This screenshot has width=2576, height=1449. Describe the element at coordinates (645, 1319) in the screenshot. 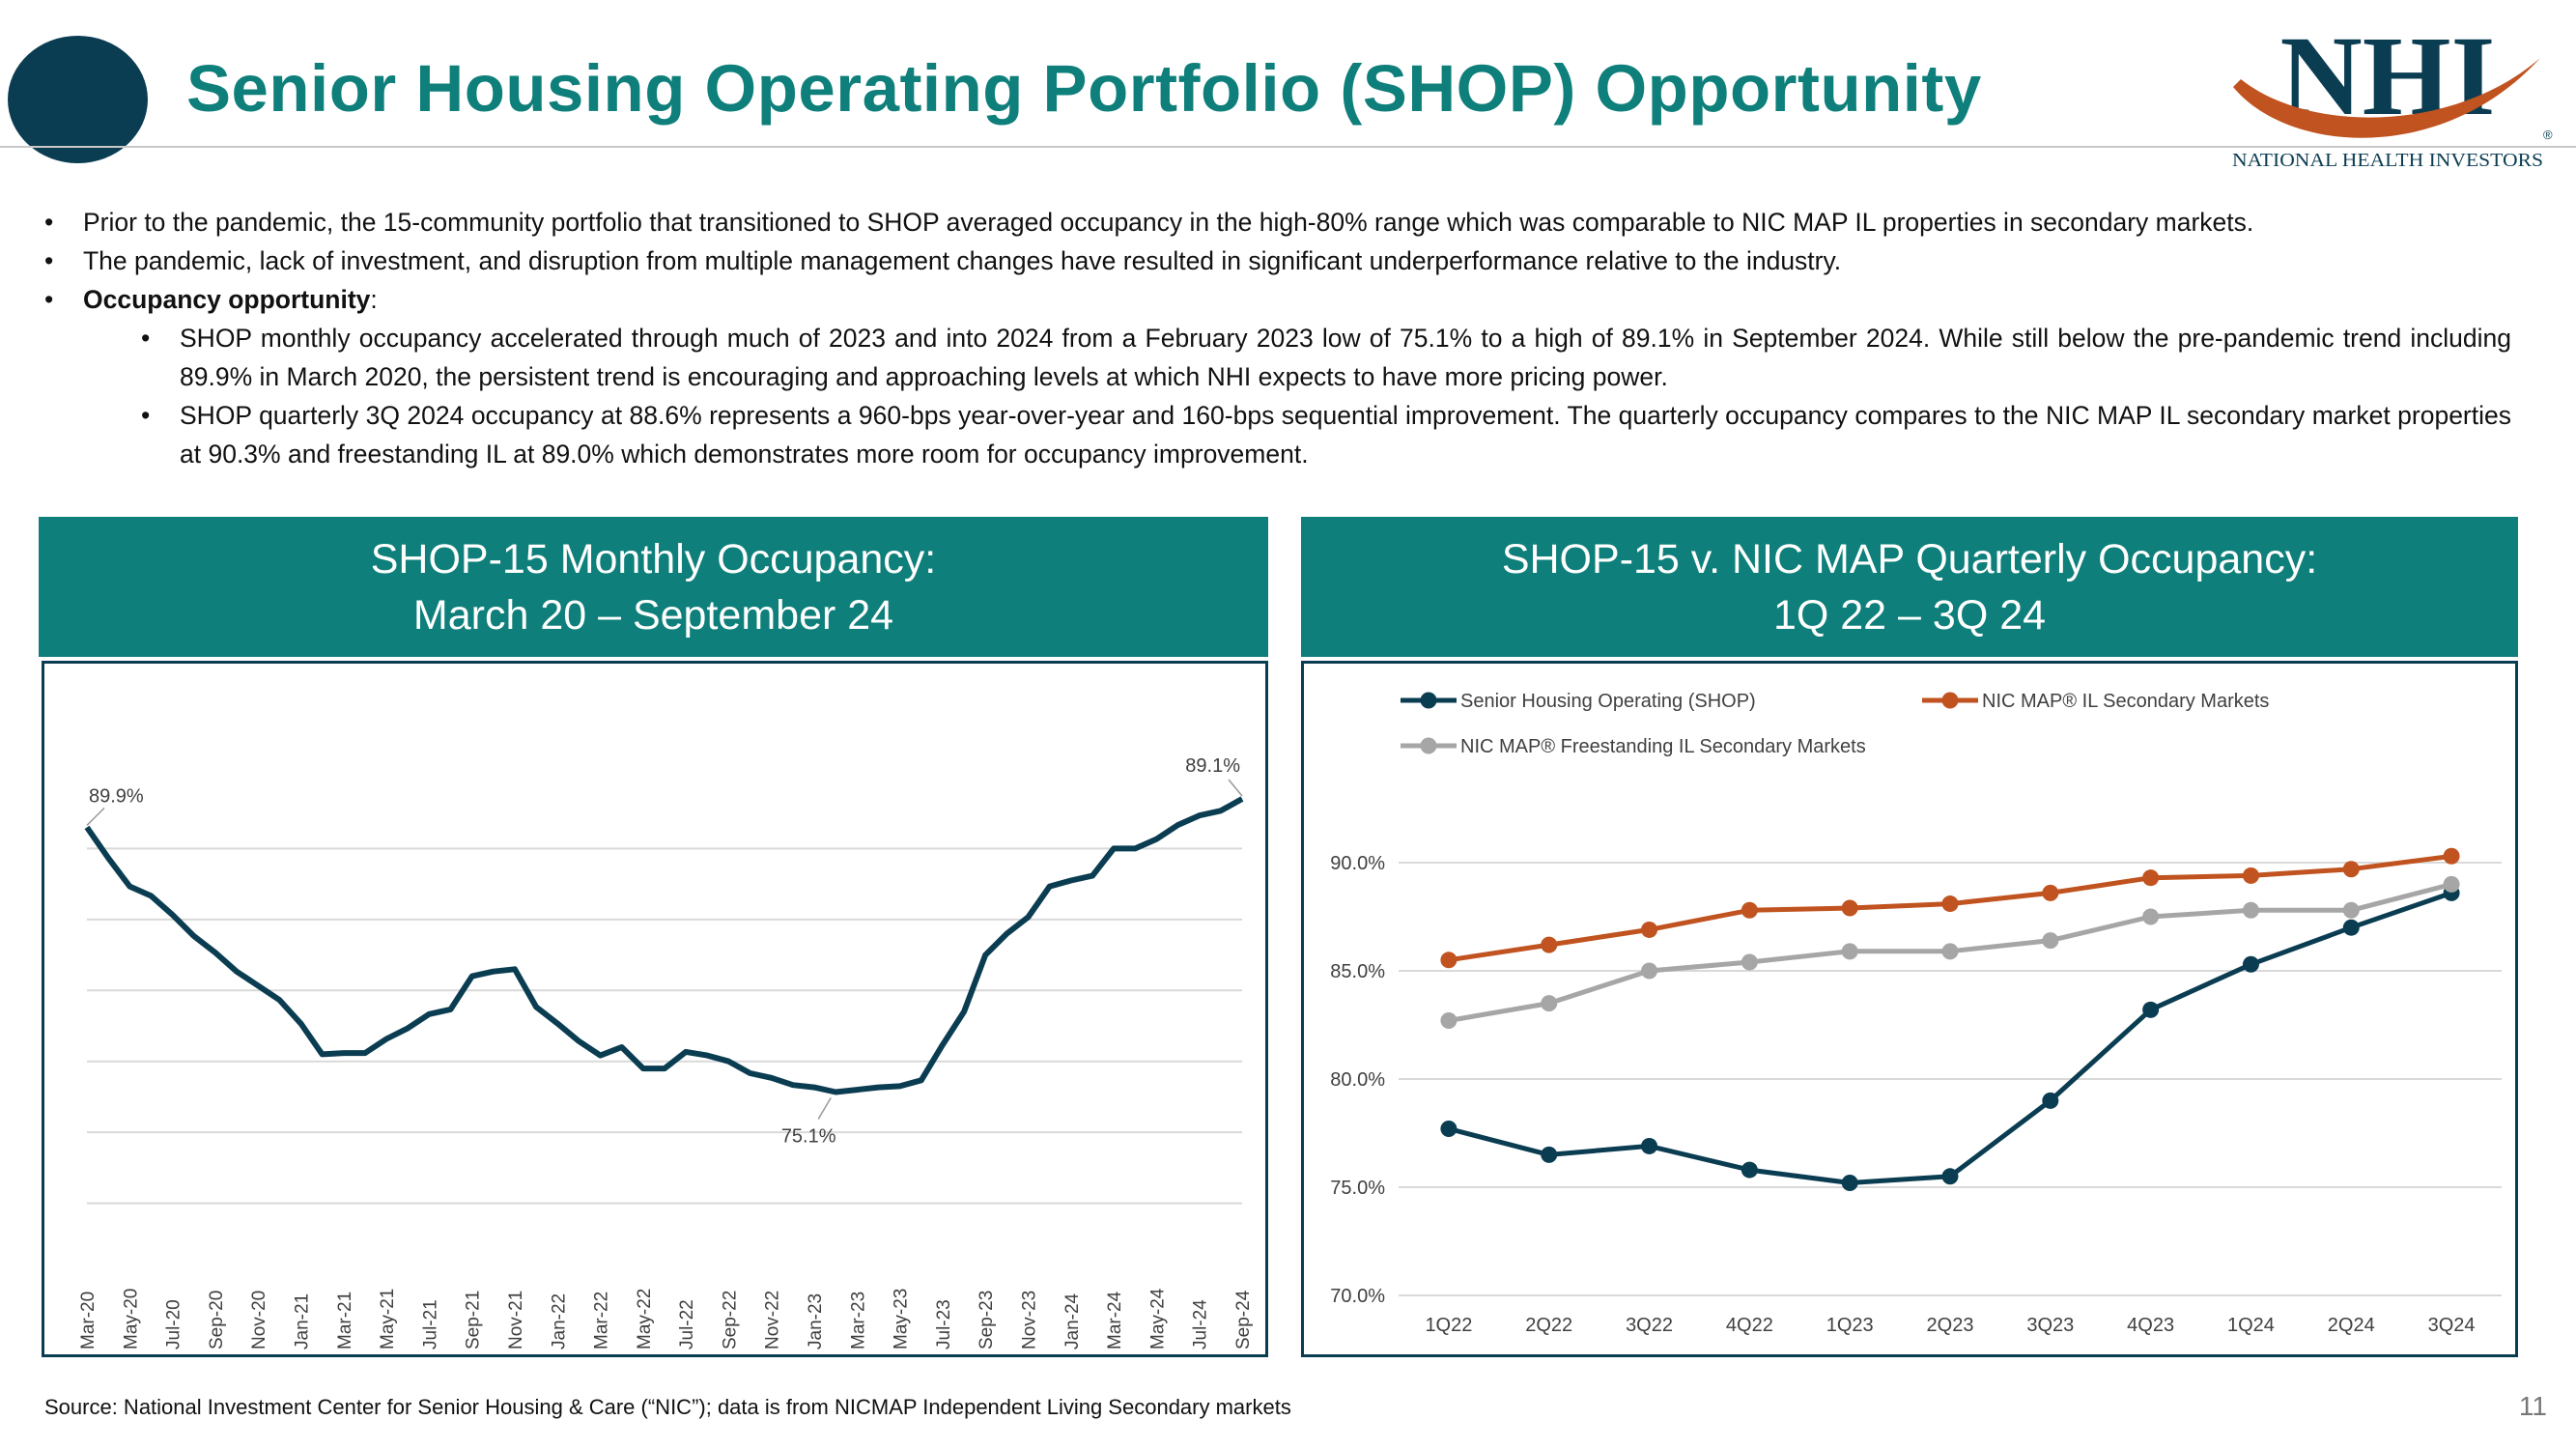

I see `x-tick-label: May-22` at that location.